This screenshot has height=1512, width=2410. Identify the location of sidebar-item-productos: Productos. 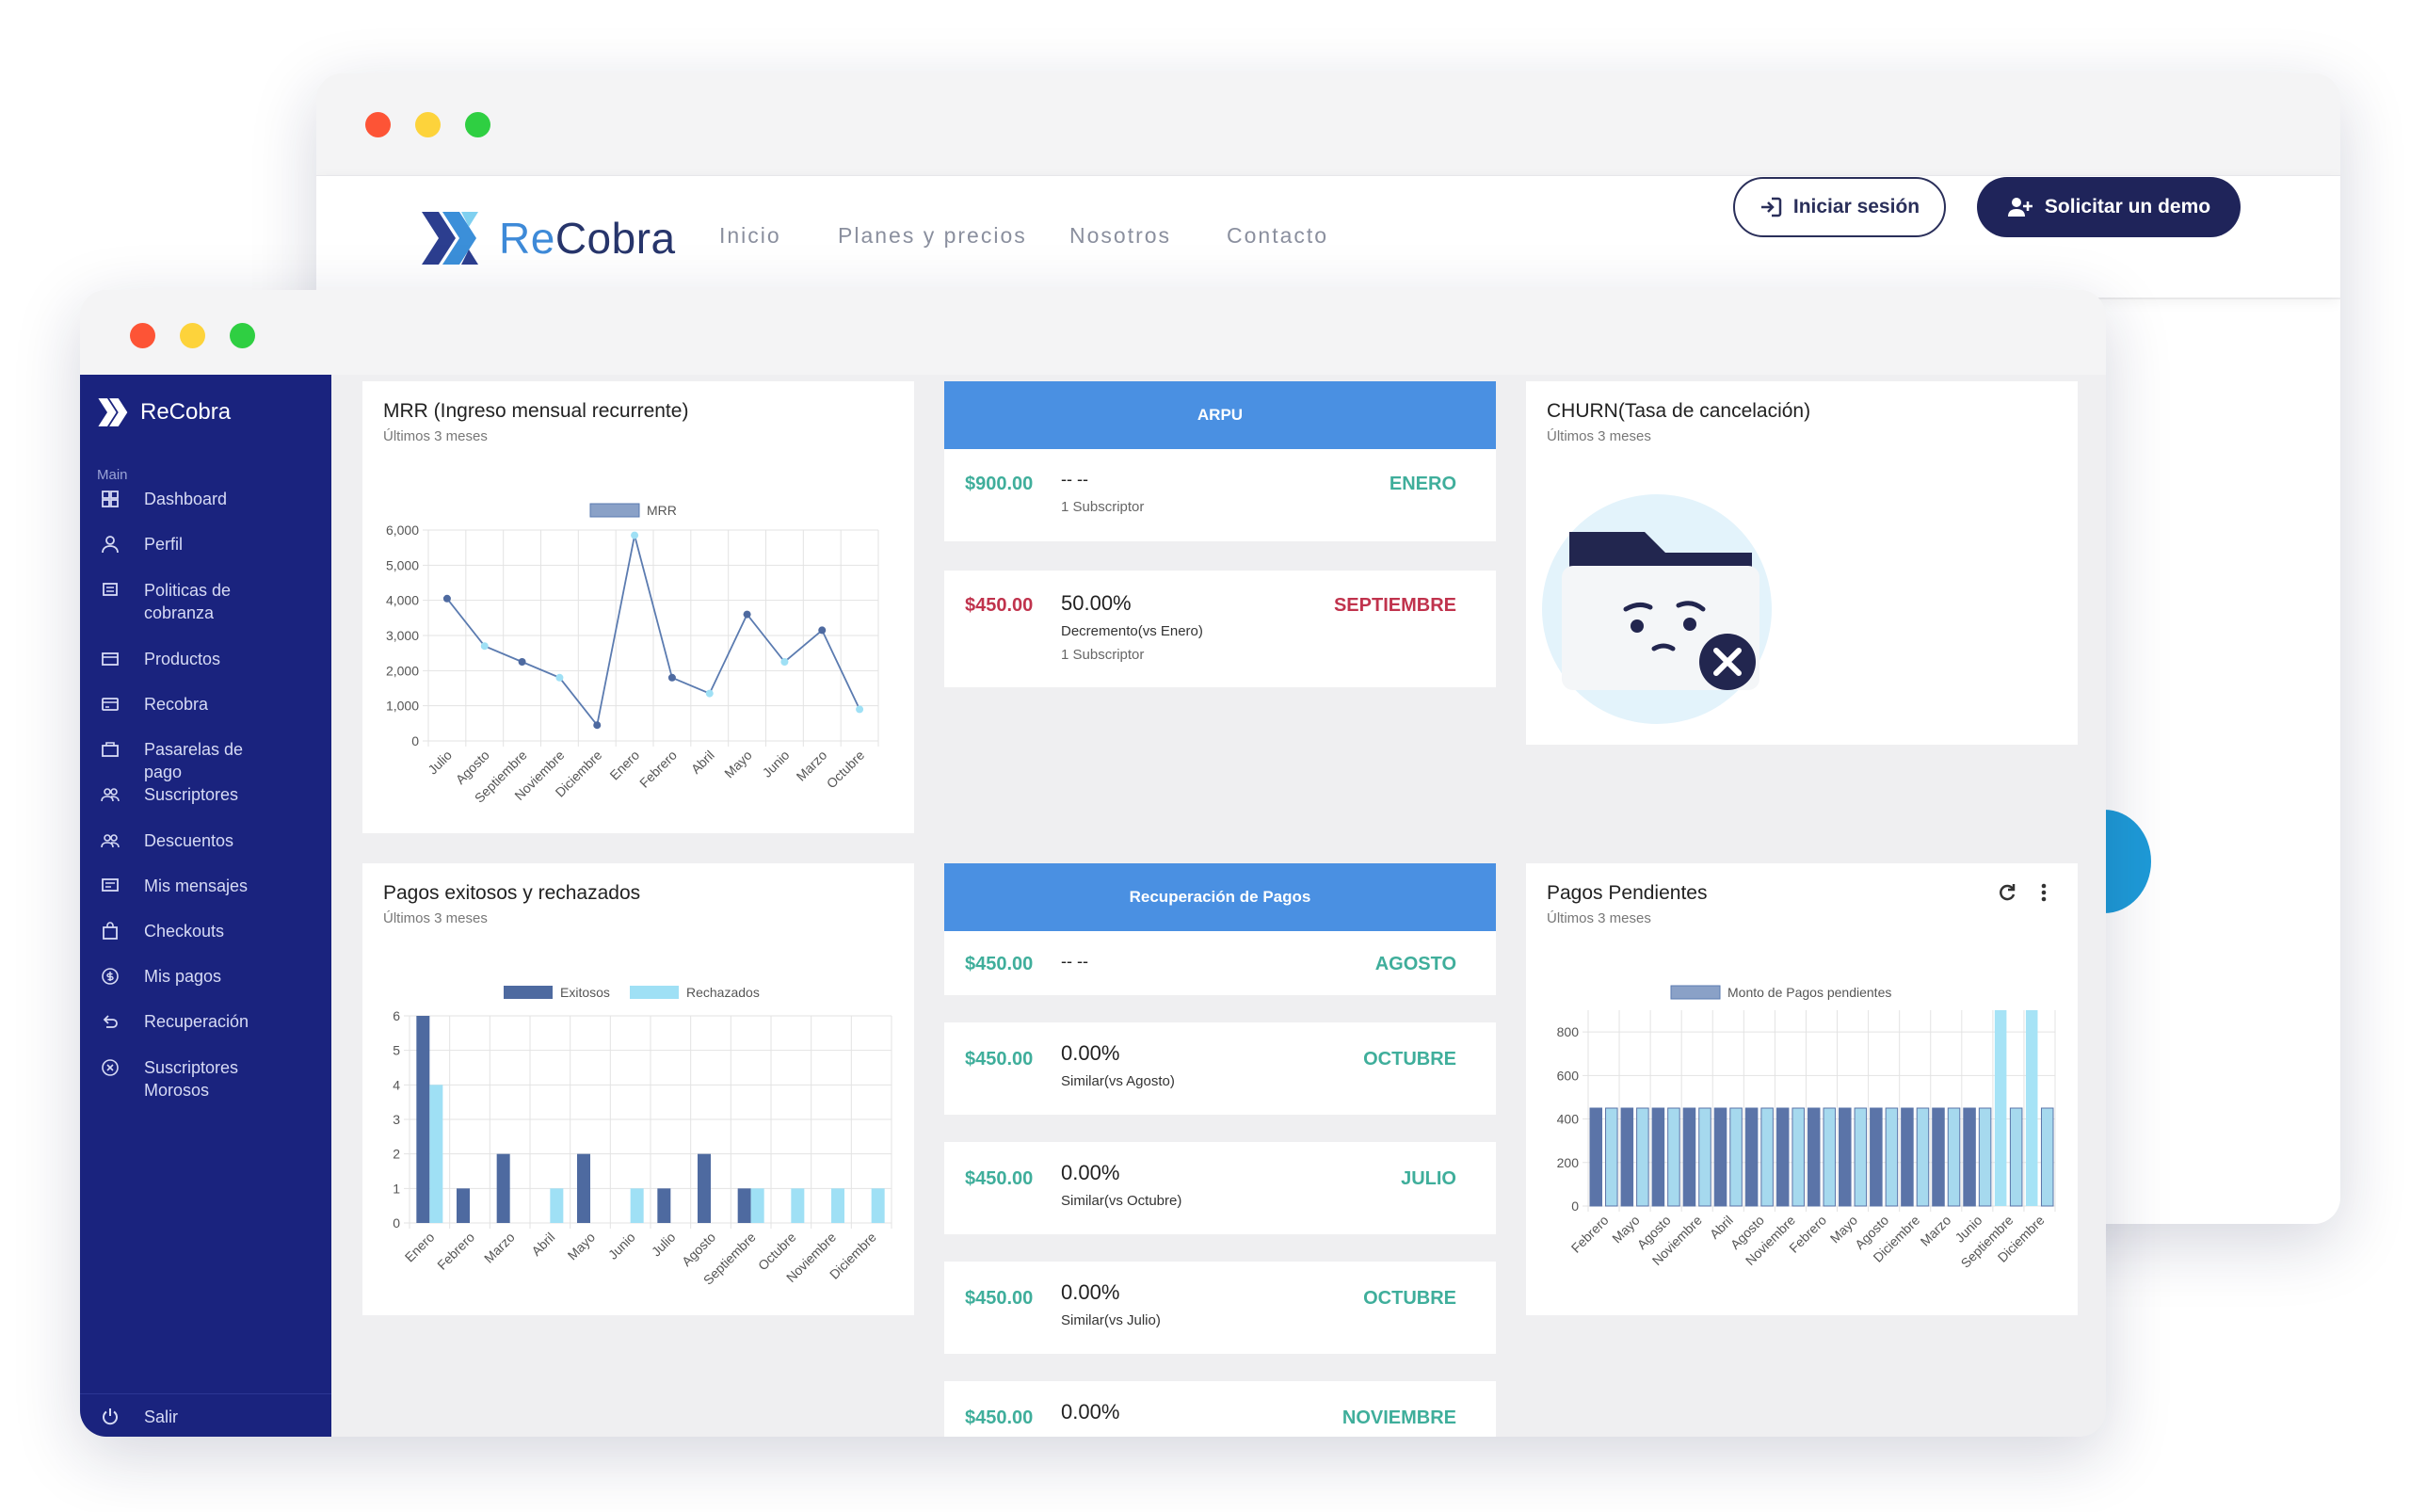
(160, 659).